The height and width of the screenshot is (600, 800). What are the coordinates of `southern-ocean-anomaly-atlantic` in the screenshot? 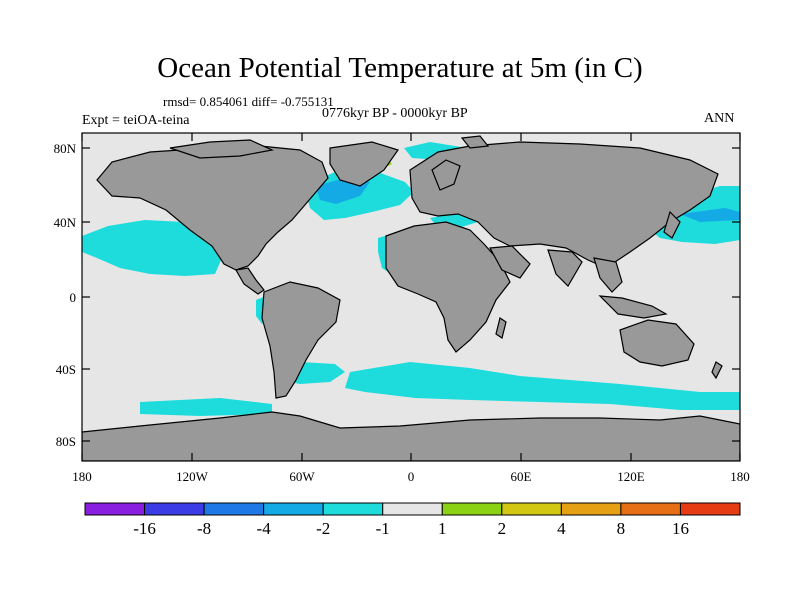 It's located at (542, 386).